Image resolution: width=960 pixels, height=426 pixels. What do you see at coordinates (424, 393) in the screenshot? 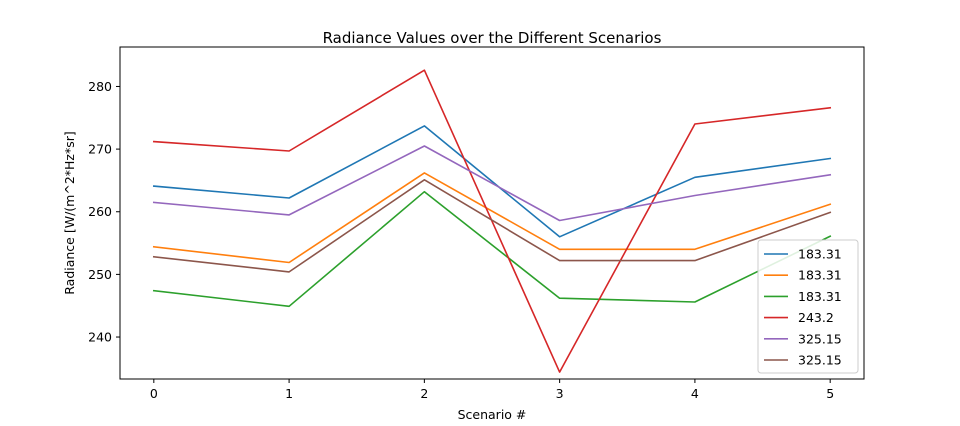
I see `x-tick-label: 2` at bounding box center [424, 393].